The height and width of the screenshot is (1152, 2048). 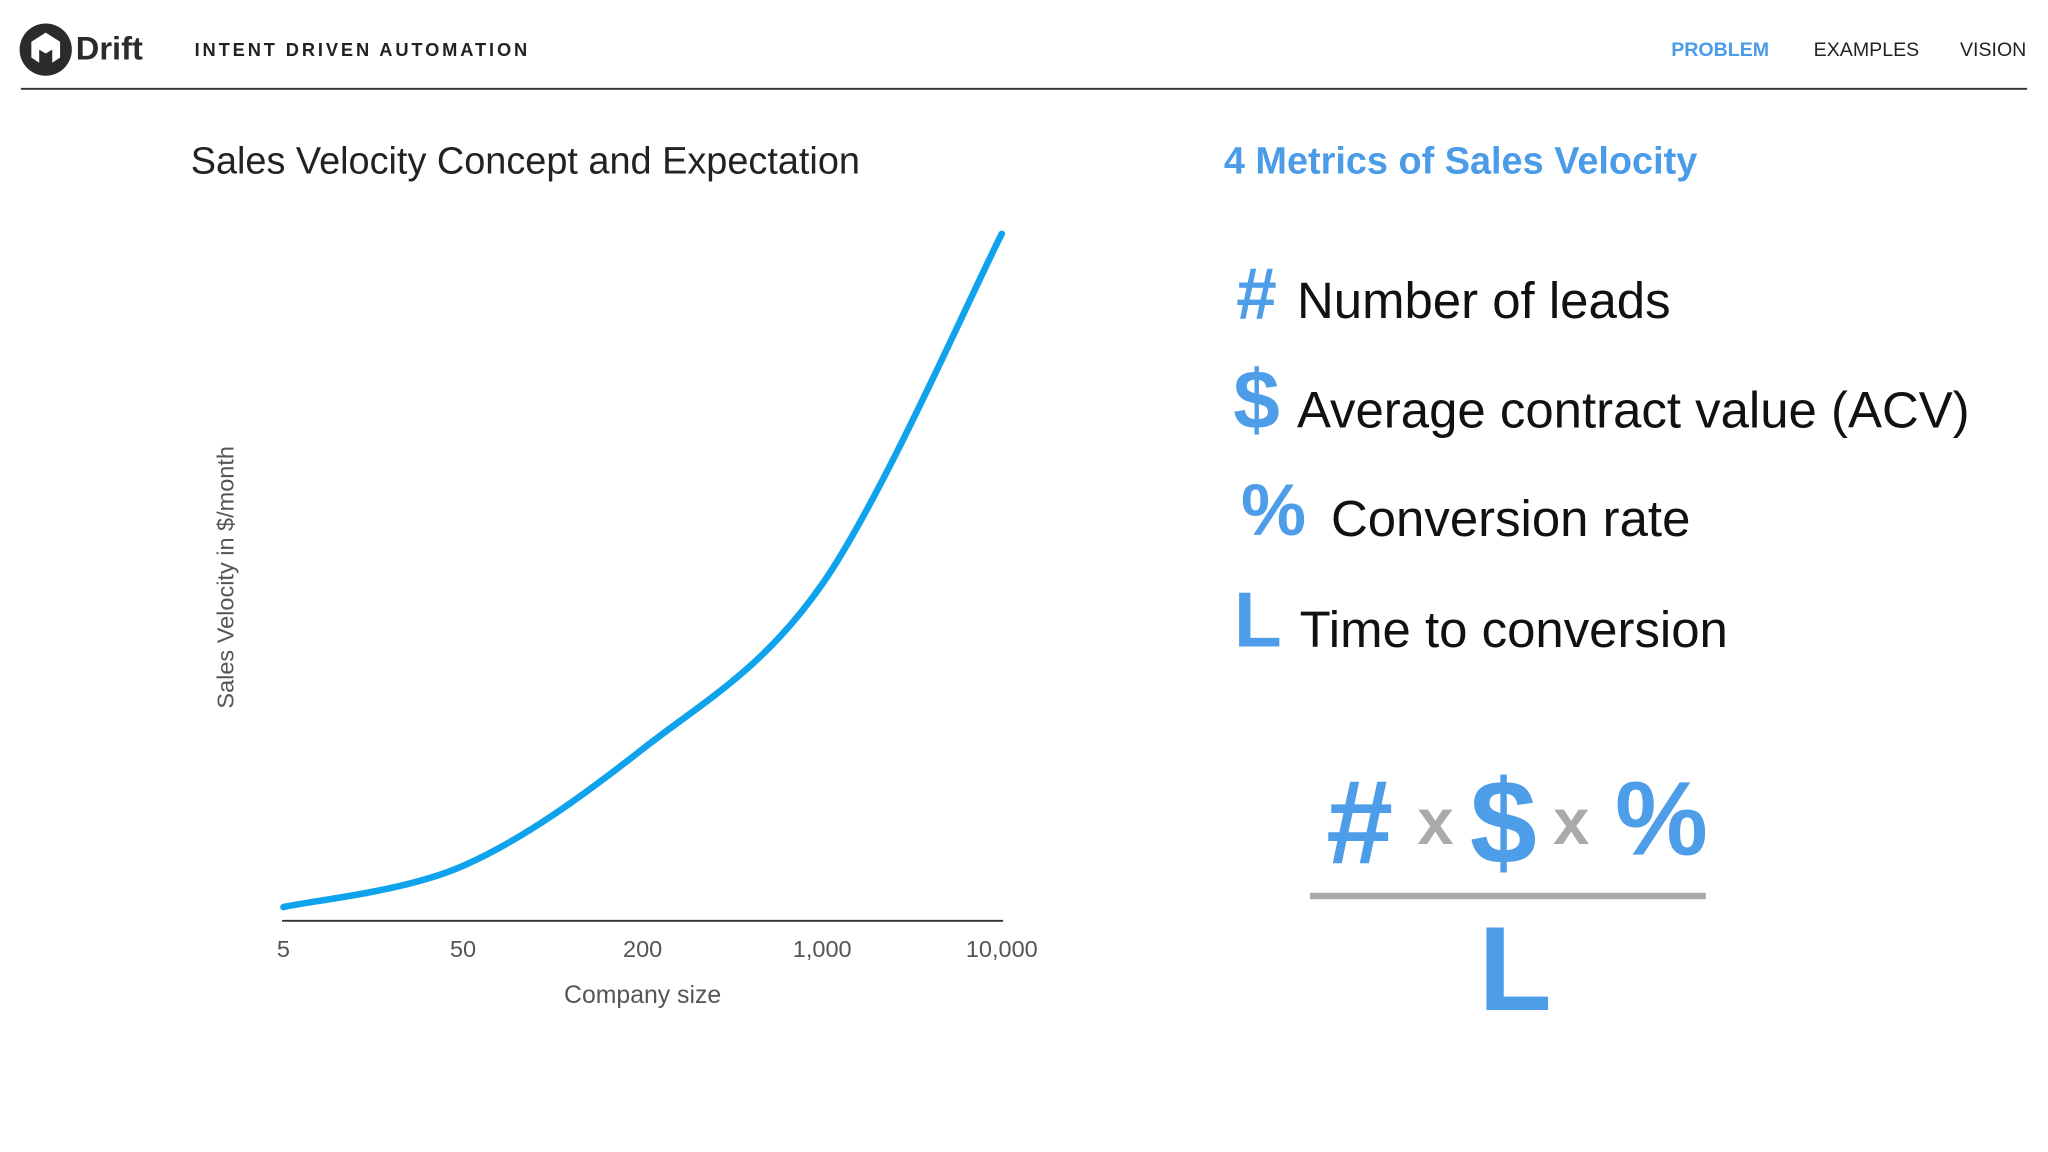 I want to click on logo: Drift, so click(x=81, y=49).